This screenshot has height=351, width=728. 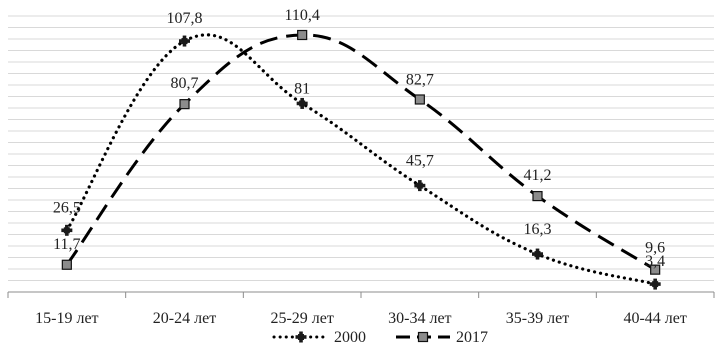 I want to click on data-label-2017: 9,6, so click(x=655, y=248).